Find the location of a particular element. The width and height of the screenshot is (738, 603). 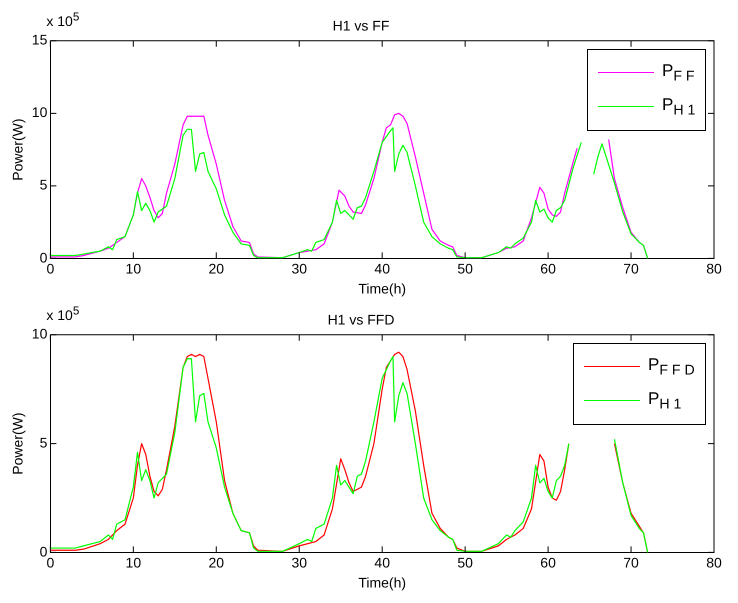

chart-title: H1 vs FF is located at coordinates (361, 25).